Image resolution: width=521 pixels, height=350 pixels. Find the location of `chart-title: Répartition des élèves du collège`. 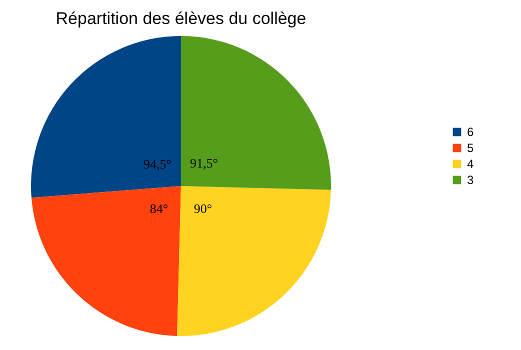

chart-title: Répartition des élèves du collège is located at coordinates (181, 18).